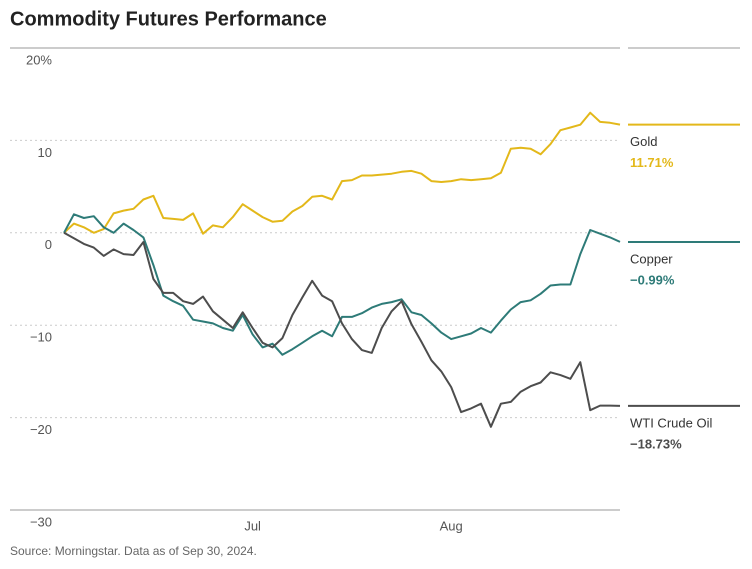  I want to click on x-tick-label: Jul, so click(252, 525).